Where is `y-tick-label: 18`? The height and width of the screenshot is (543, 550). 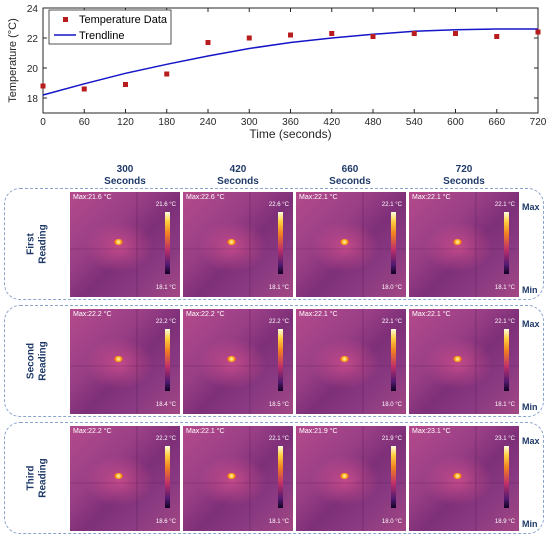 y-tick-label: 18 is located at coordinates (33, 99).